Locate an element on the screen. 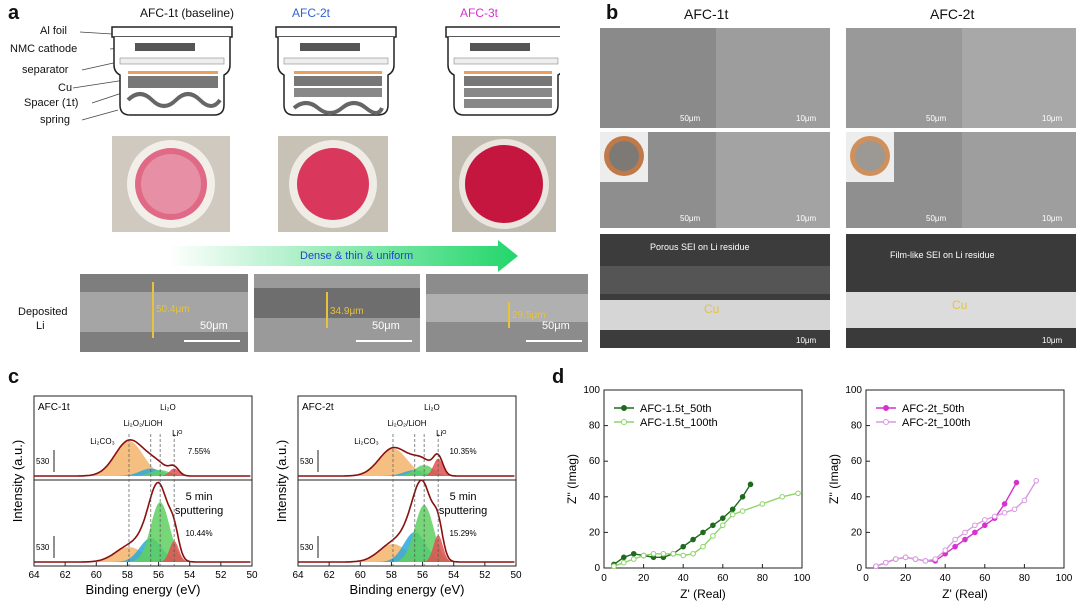  eis-xlabel: Z' (Real) is located at coordinates (965, 594).